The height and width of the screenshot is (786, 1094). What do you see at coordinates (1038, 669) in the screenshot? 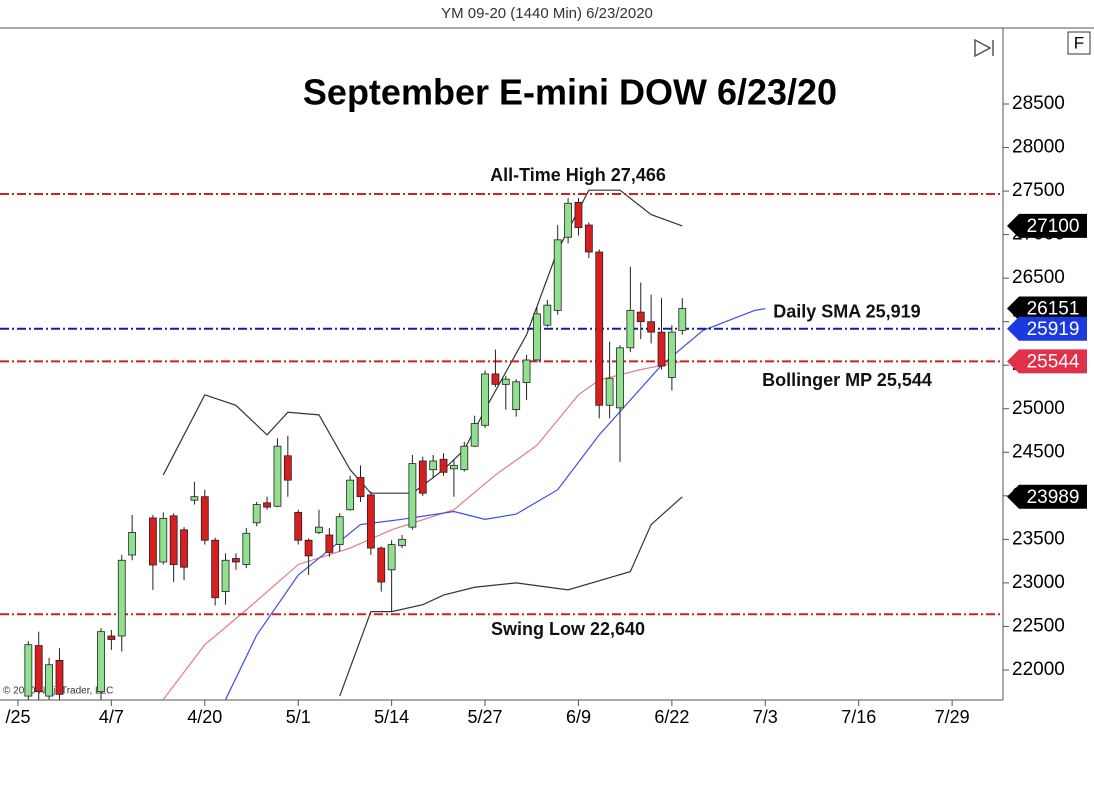
I see `y-tick-label: 22000` at bounding box center [1038, 669].